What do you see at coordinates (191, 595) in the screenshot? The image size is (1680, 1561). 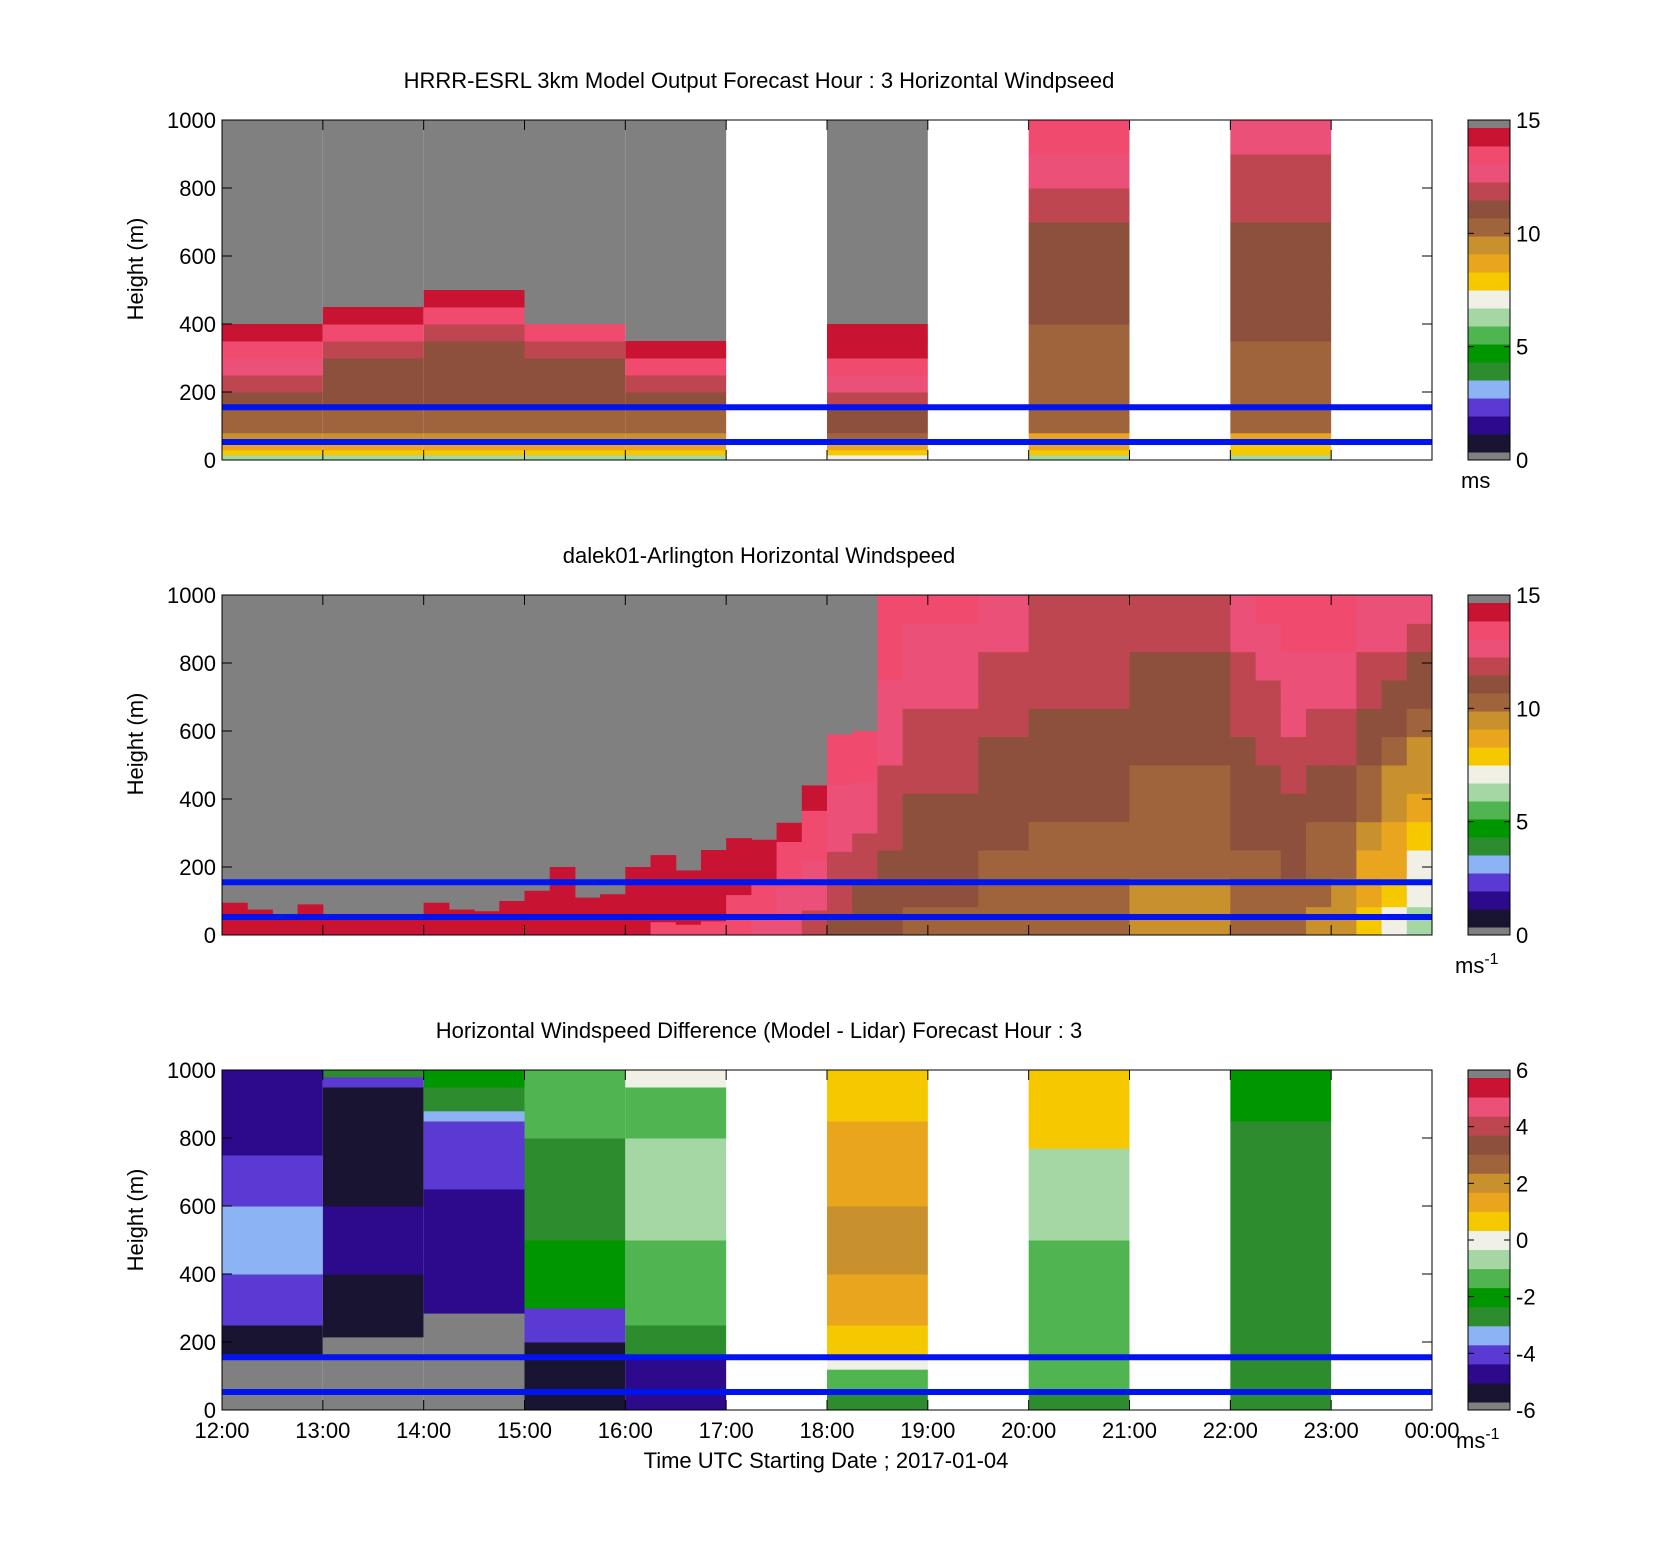 I see `lidar-ytick-label: 1000` at bounding box center [191, 595].